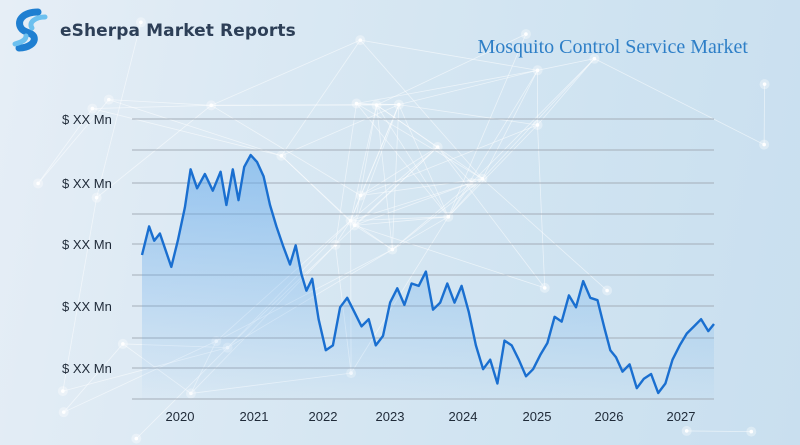  I want to click on brand-header: eSherpa Market Reports, so click(153, 31).